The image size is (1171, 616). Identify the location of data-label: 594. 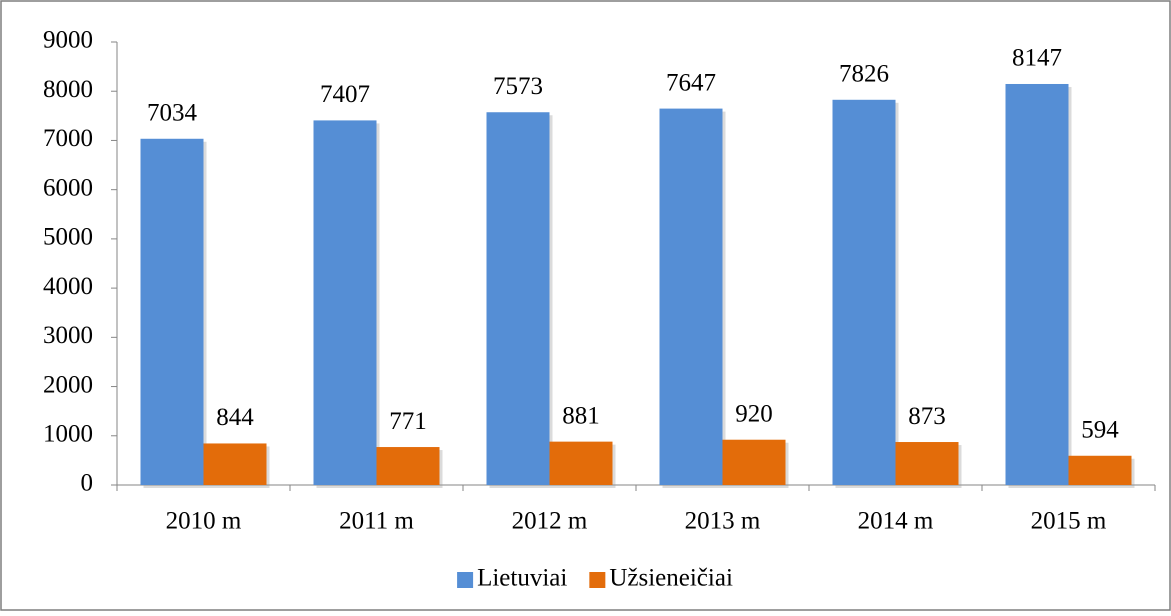
(1100, 429).